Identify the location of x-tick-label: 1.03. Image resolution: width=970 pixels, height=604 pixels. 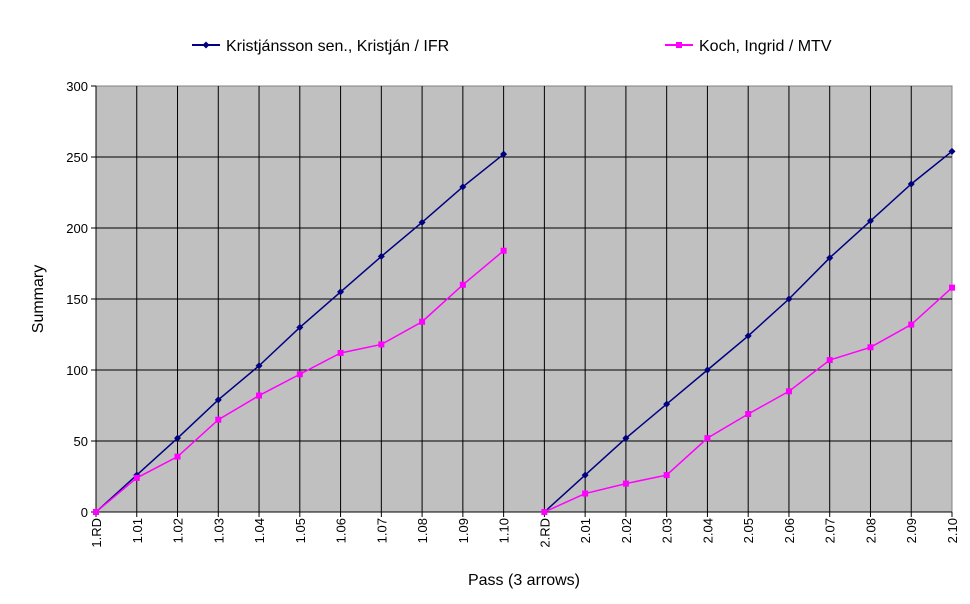
(218, 530).